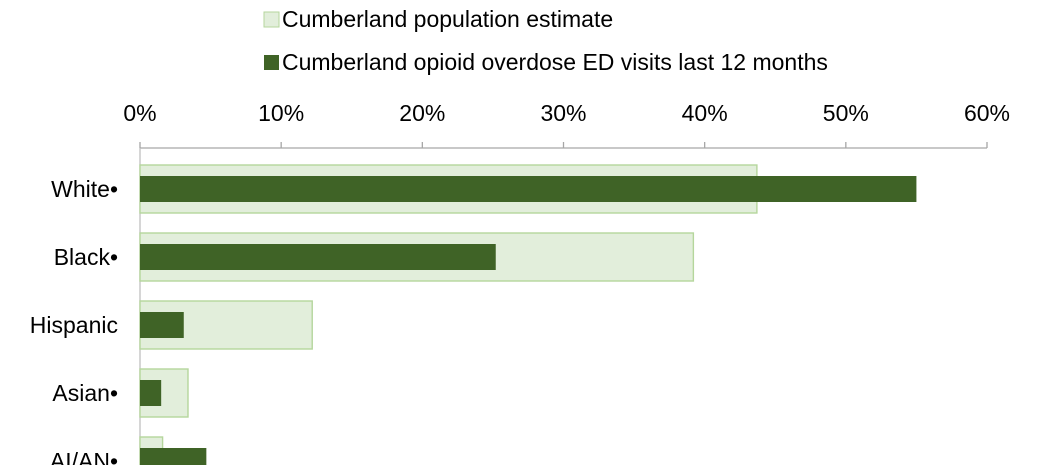 The width and height of the screenshot is (1037, 465). Describe the element at coordinates (987, 113) in the screenshot. I see `x-tick-label: 60%` at that location.